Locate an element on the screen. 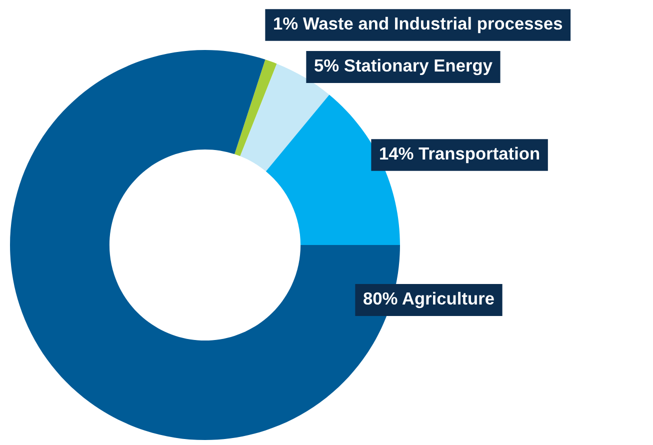 The height and width of the screenshot is (445, 653). slice-label: 5% Stationary Energy is located at coordinates (403, 67).